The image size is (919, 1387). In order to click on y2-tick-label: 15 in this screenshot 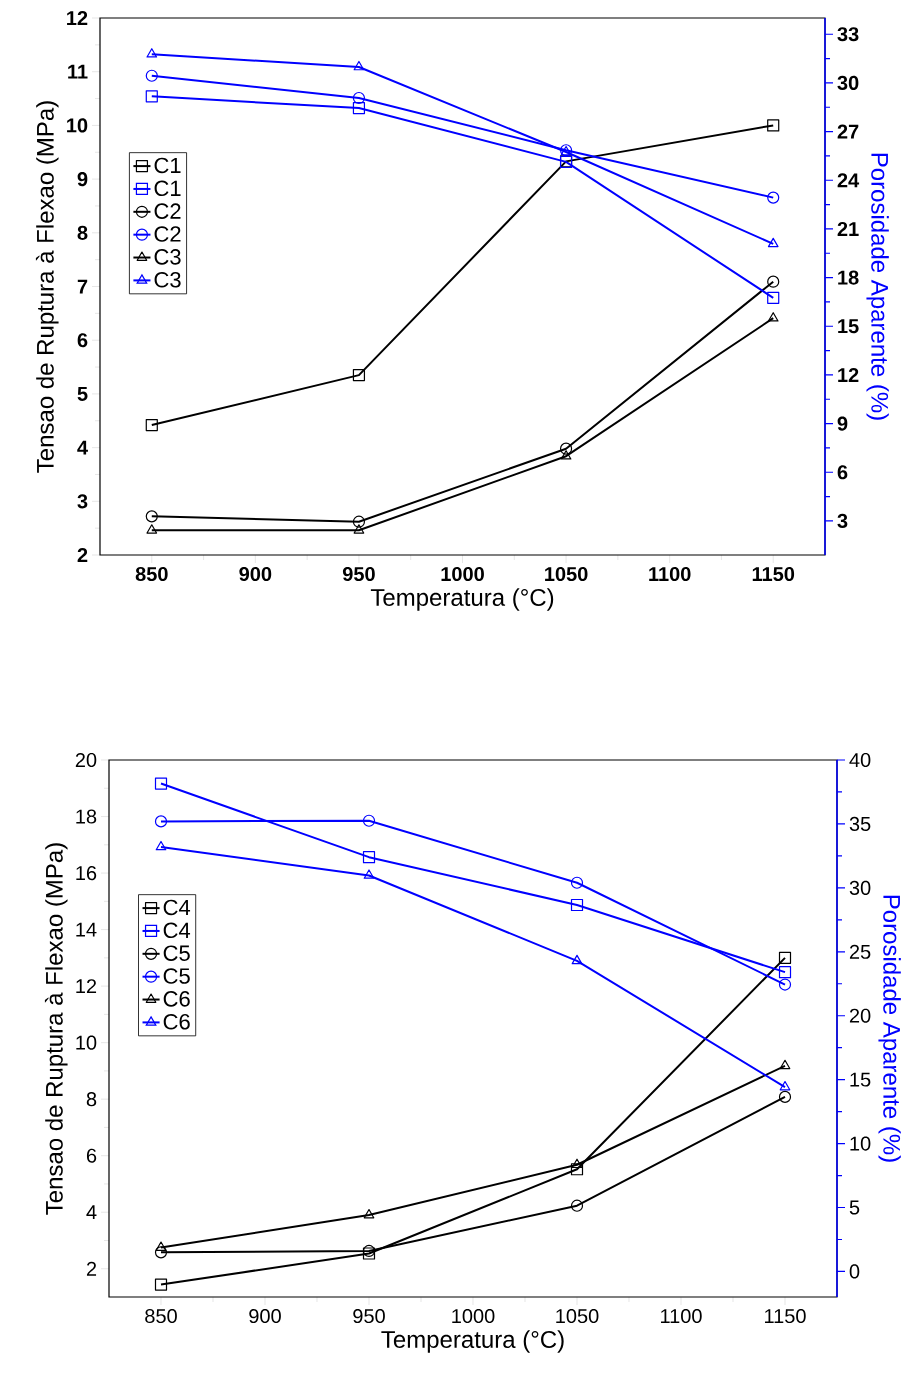, I will do `click(848, 326)`.